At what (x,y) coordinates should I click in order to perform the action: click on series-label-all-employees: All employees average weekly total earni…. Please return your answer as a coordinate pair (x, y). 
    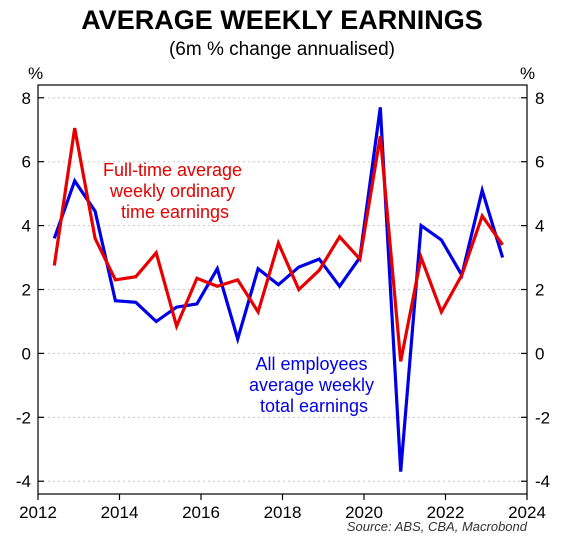
    Looking at the image, I should click on (314, 385).